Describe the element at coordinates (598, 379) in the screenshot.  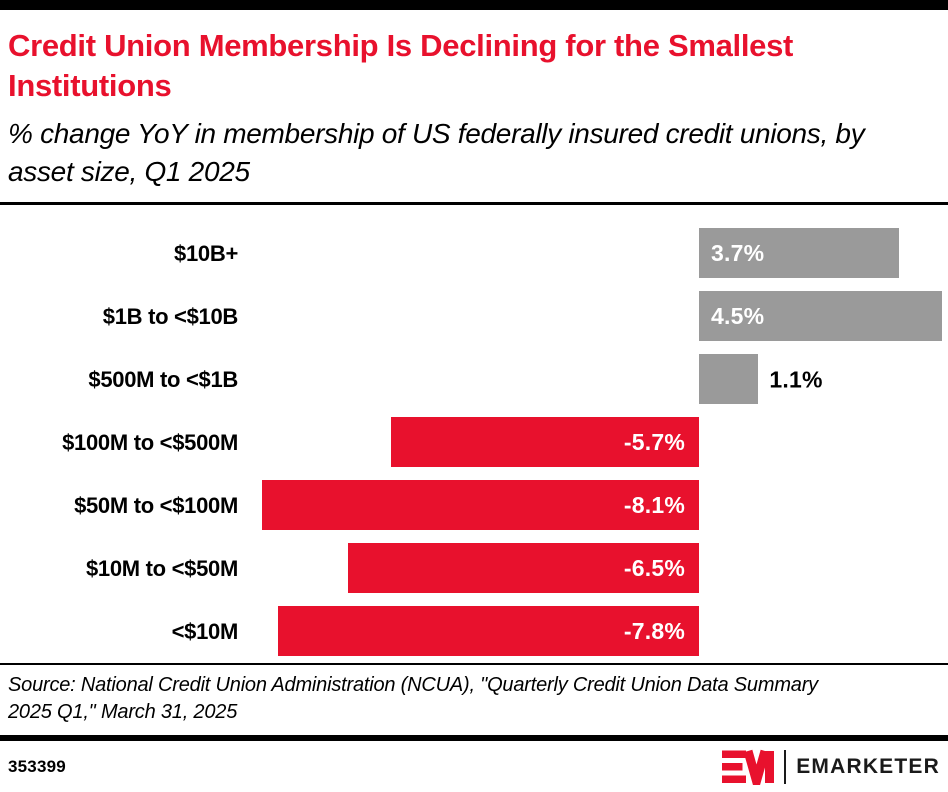
I see `plot-area: 1.1%` at that location.